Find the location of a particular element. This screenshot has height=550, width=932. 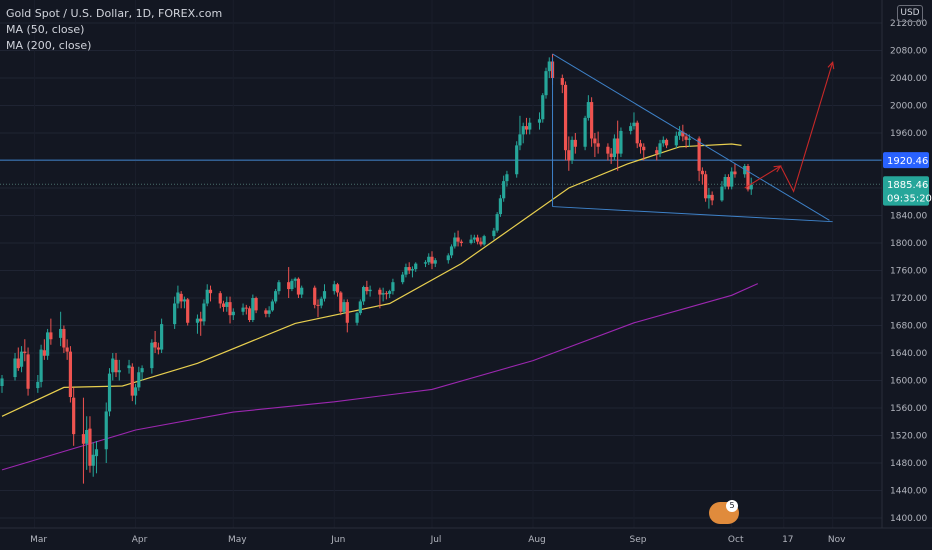

price-tag-countdown is located at coordinates (906, 197).